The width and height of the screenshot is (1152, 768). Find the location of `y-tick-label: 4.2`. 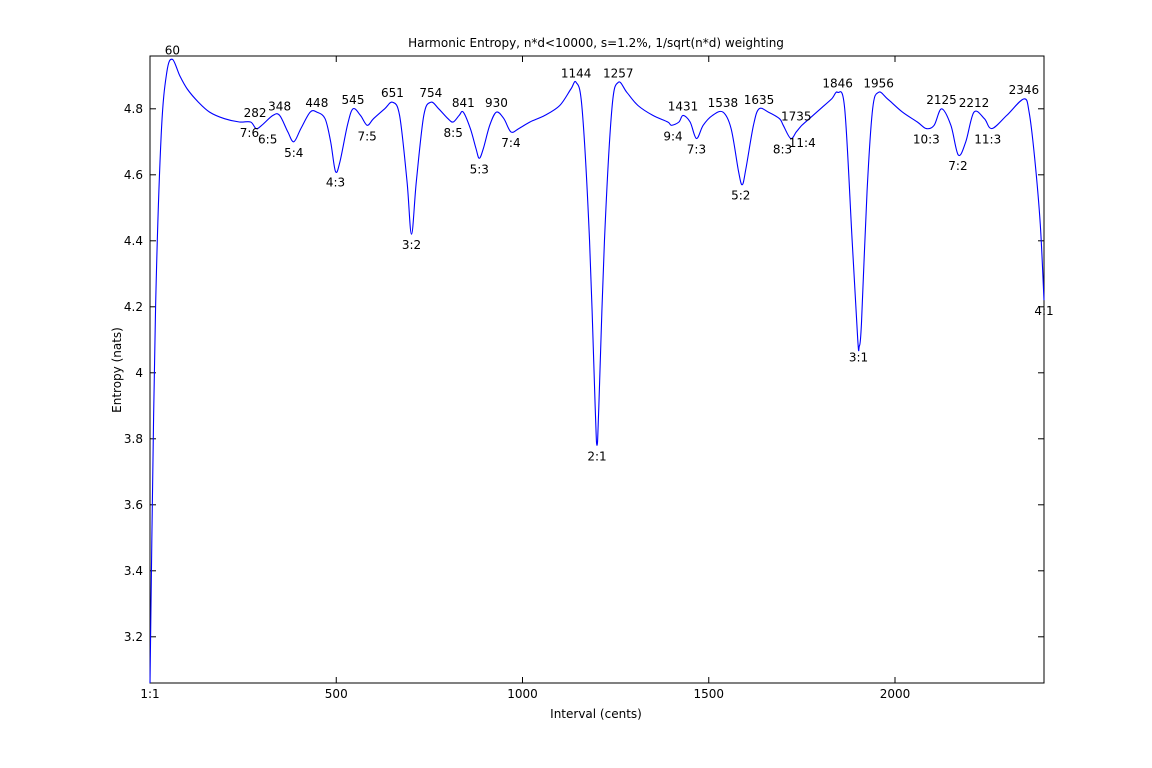

y-tick-label: 4.2 is located at coordinates (133, 307).